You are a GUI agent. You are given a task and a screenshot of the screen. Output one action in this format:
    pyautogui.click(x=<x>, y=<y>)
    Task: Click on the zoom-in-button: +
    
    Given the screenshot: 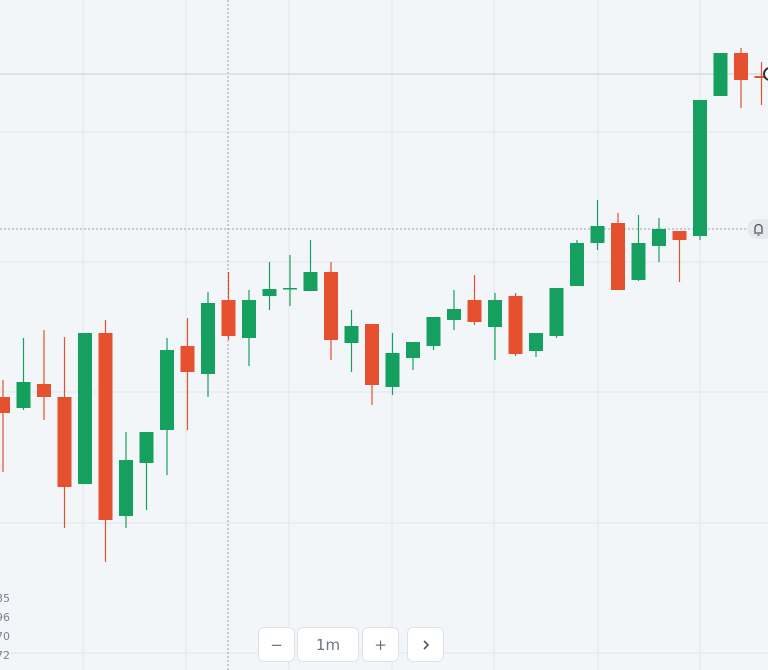 What is the action you would take?
    pyautogui.click(x=380, y=644)
    